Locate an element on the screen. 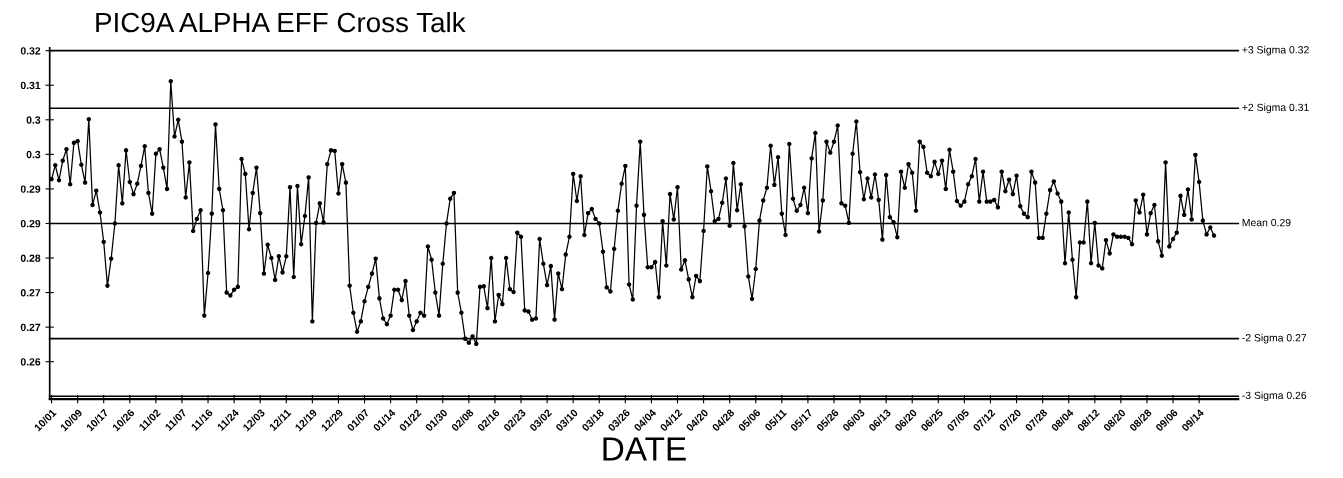 Image resolution: width=1343 pixels, height=478 pixels. x-axis-title: DATE is located at coordinates (644, 449).